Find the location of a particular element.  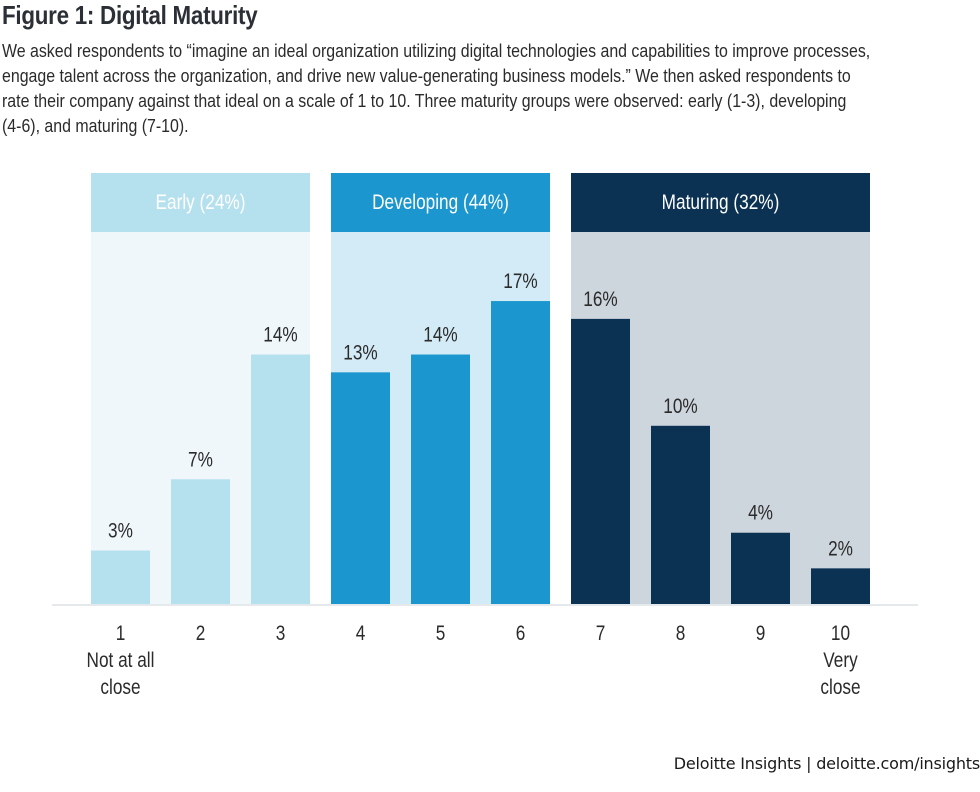

x-tick-label: 7 is located at coordinates (601, 634).